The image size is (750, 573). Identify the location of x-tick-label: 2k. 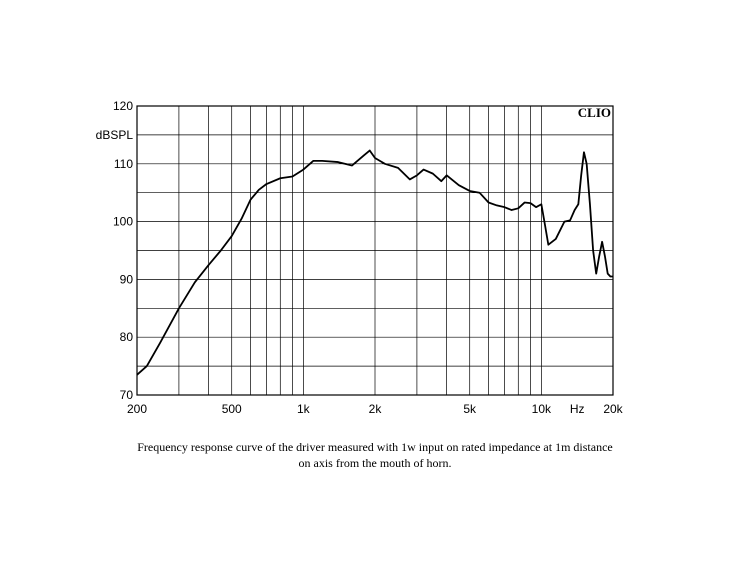
(376, 409).